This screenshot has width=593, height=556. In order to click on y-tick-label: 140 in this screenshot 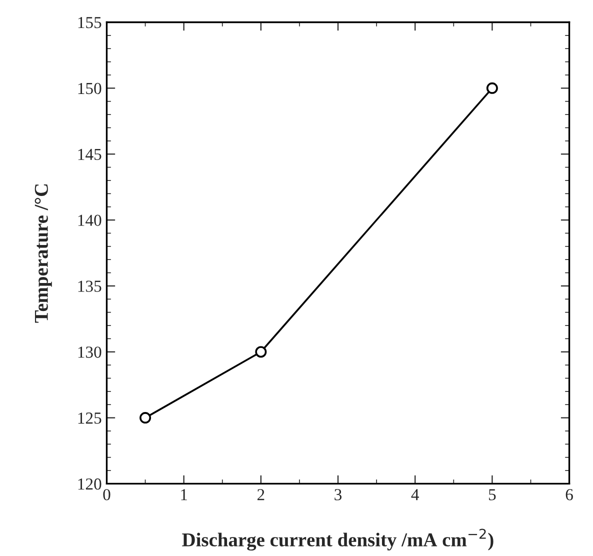, I will do `click(90, 220)`.